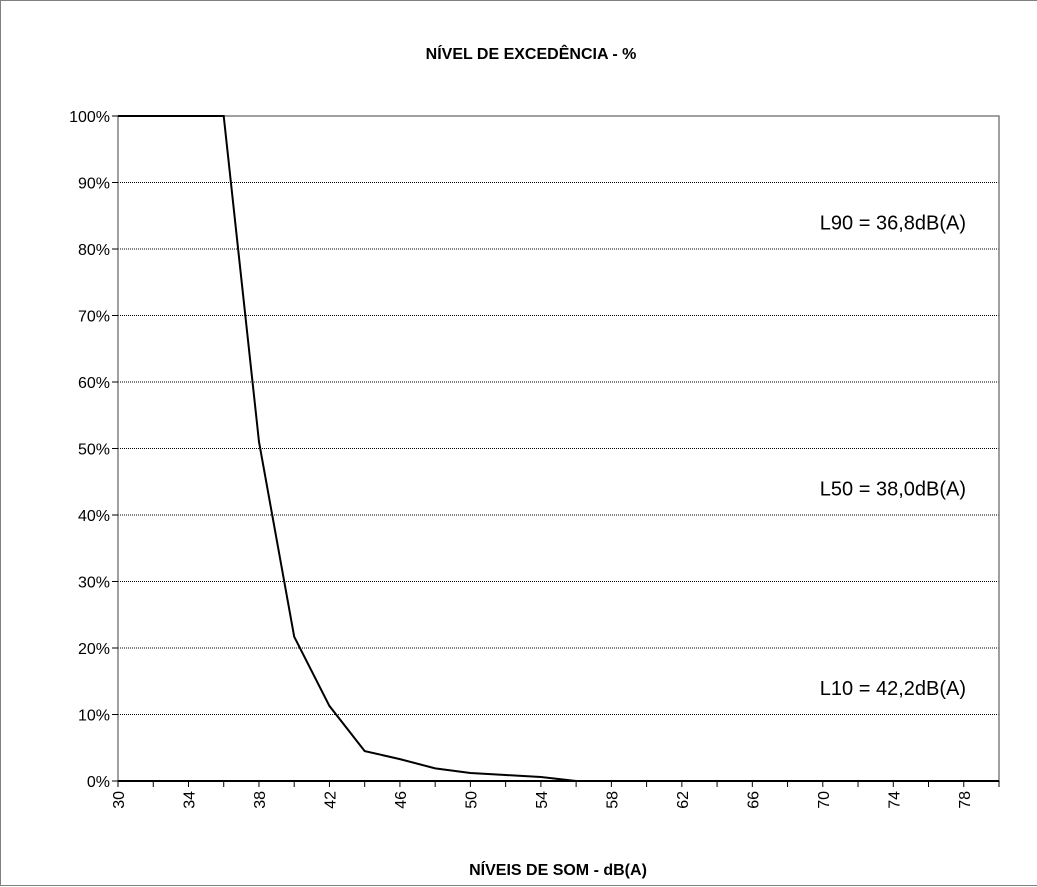  I want to click on y-tick-label: 100%, so click(89, 117).